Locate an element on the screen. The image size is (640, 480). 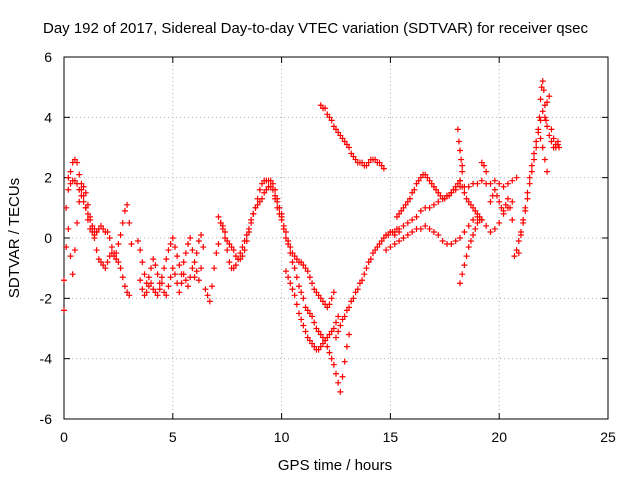
x-tick-label: 10 is located at coordinates (282, 437).